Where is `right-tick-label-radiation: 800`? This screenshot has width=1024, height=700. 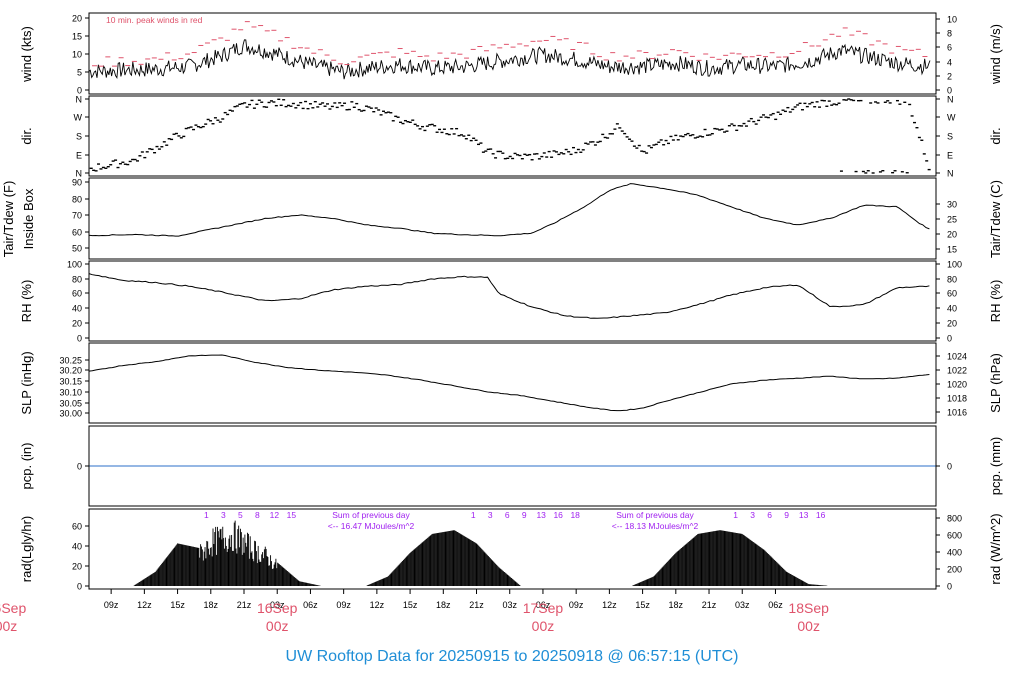
right-tick-label-radiation: 800 is located at coordinates (954, 519).